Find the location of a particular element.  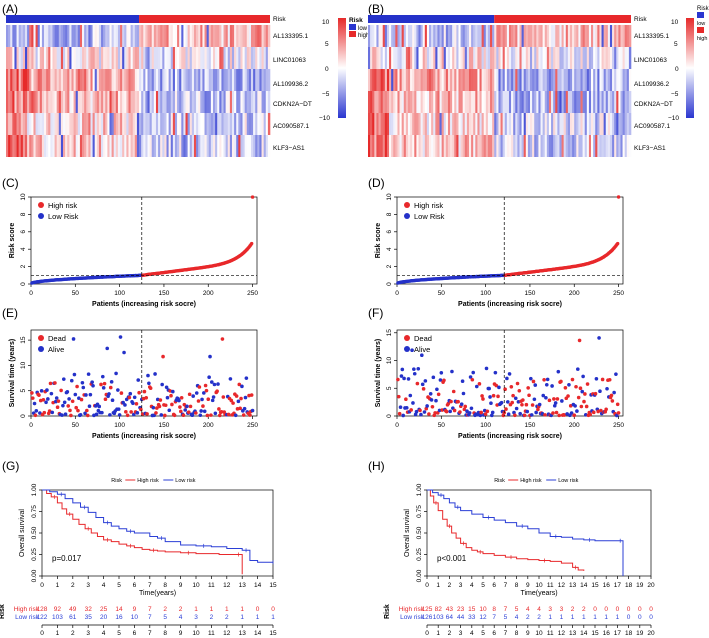

x-tick-label: 200 is located at coordinates (574, 425).